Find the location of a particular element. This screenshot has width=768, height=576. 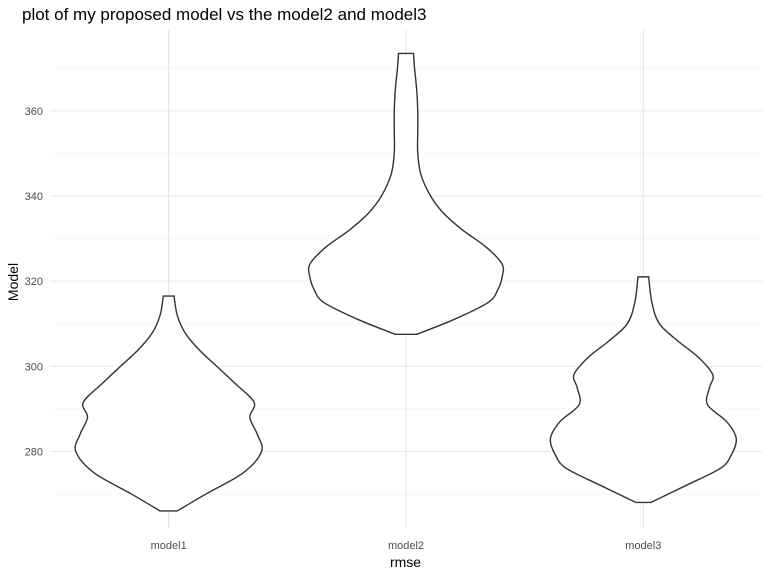

y-tick-label: 320 is located at coordinates (34, 282).